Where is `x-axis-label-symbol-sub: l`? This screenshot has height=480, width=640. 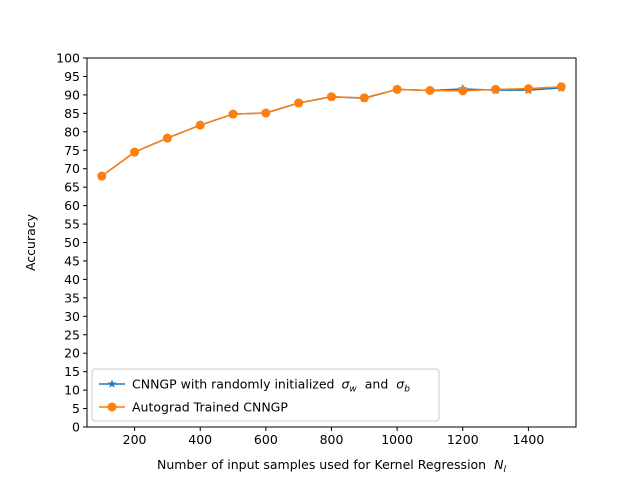 x-axis-label-symbol-sub: l is located at coordinates (504, 470).